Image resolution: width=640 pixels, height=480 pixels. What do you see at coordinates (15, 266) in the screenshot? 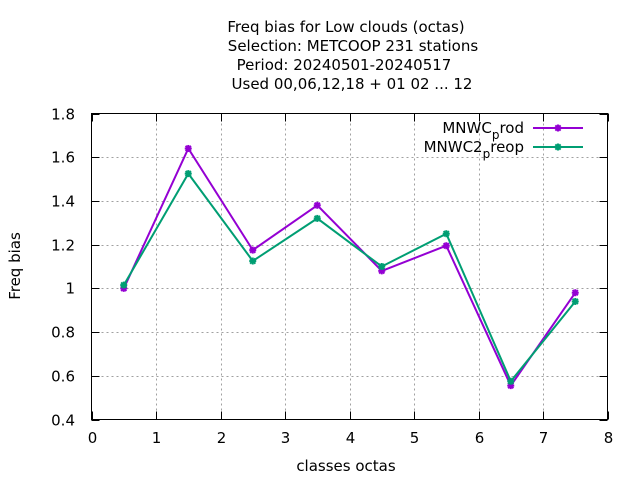
I see `y-axis-label: Freq bias` at bounding box center [15, 266].